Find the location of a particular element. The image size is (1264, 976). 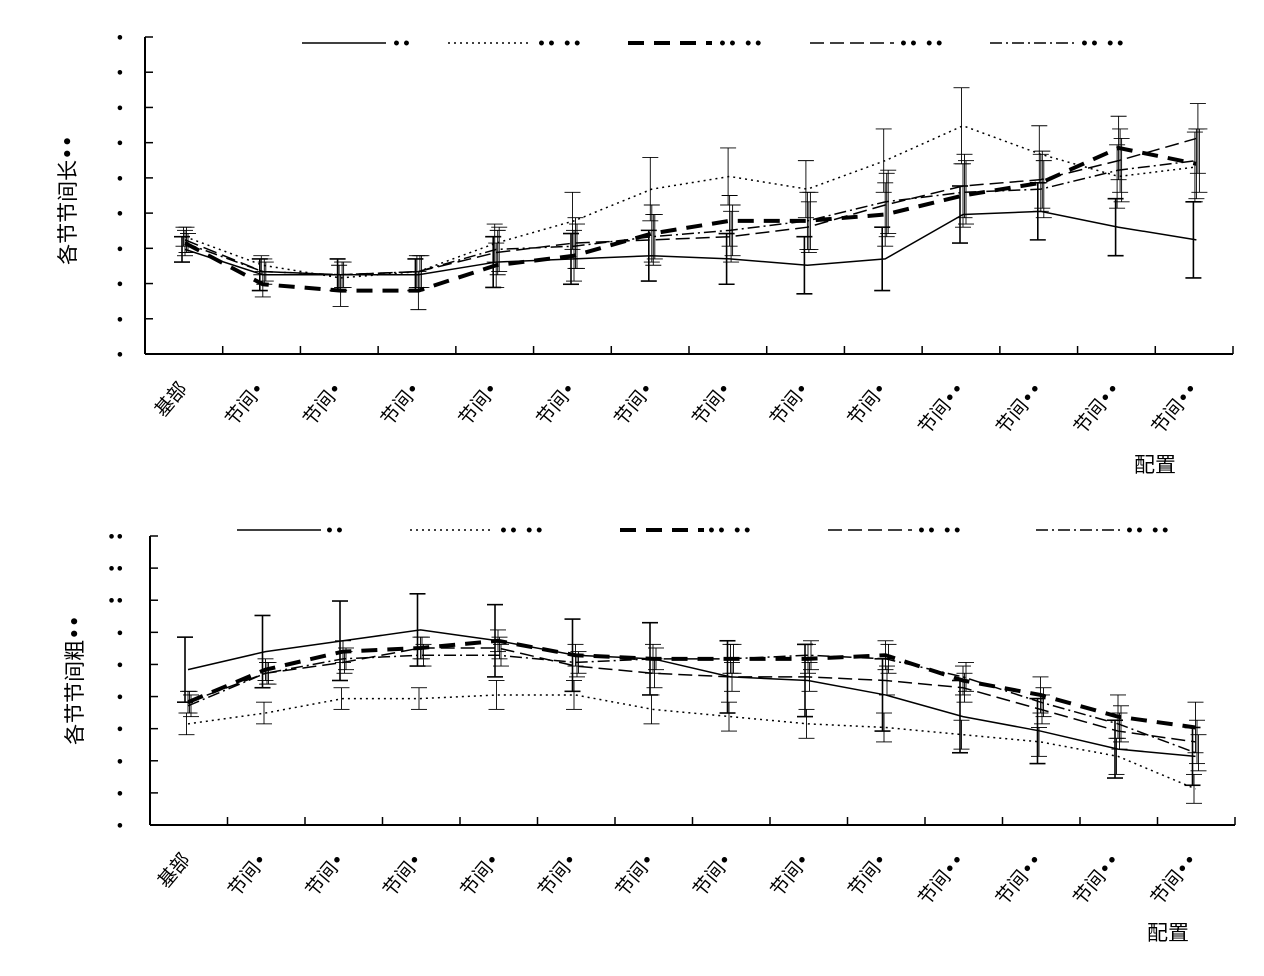

y-axis-title: 各节节间粗•• is located at coordinates (75, 680).